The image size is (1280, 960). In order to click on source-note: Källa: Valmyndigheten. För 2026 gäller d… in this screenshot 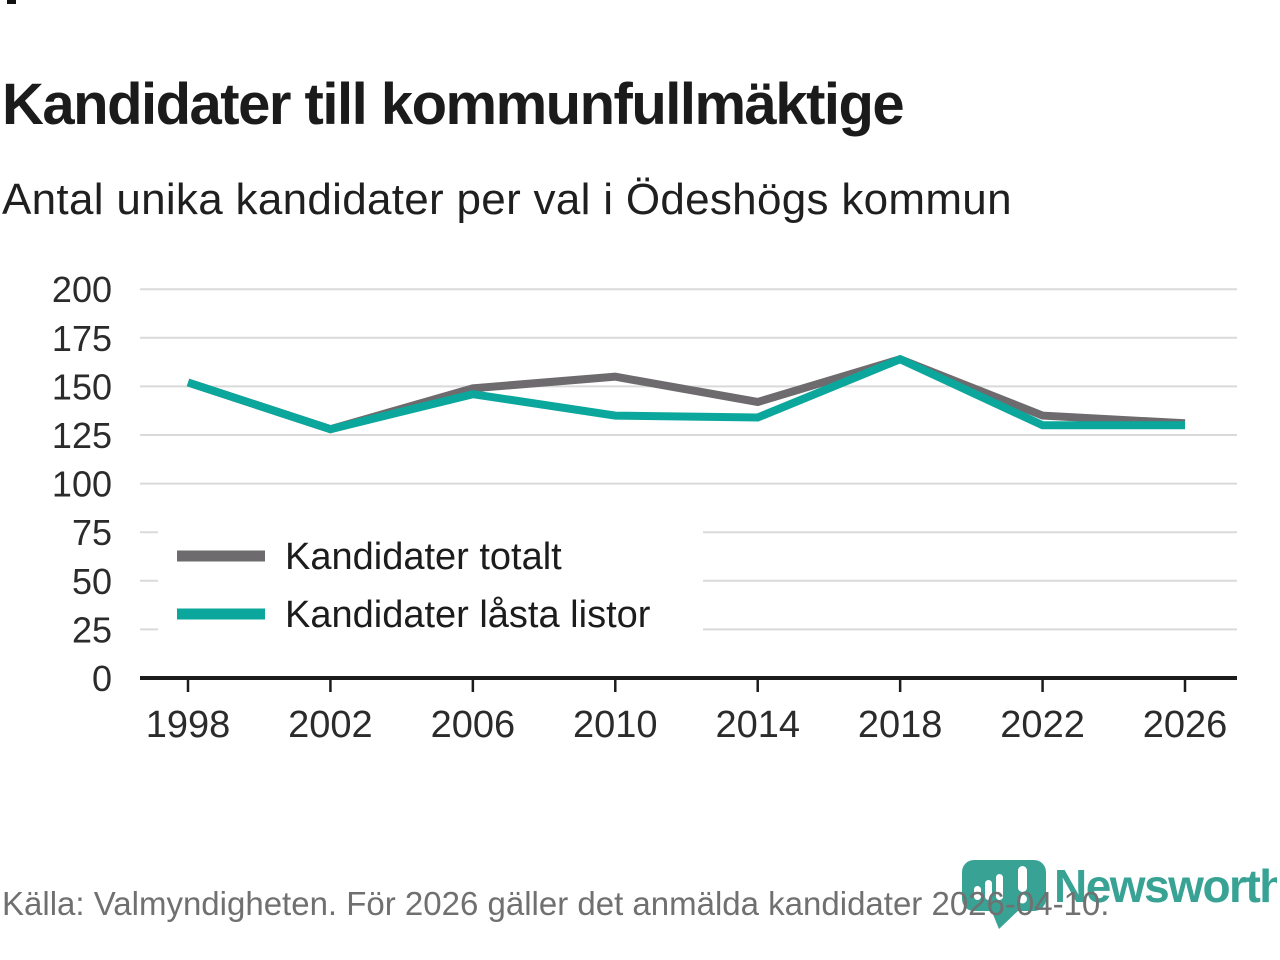, I will do `click(556, 903)`.